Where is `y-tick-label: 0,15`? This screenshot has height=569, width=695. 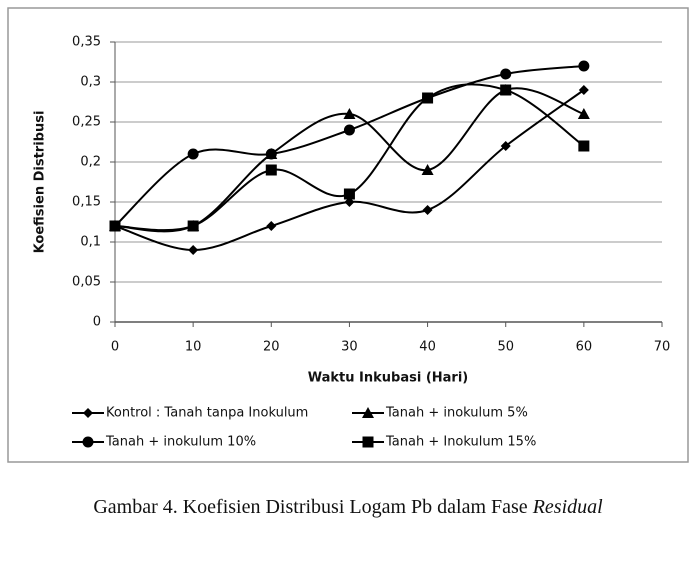
y-tick-label: 0,15 is located at coordinates (86, 202).